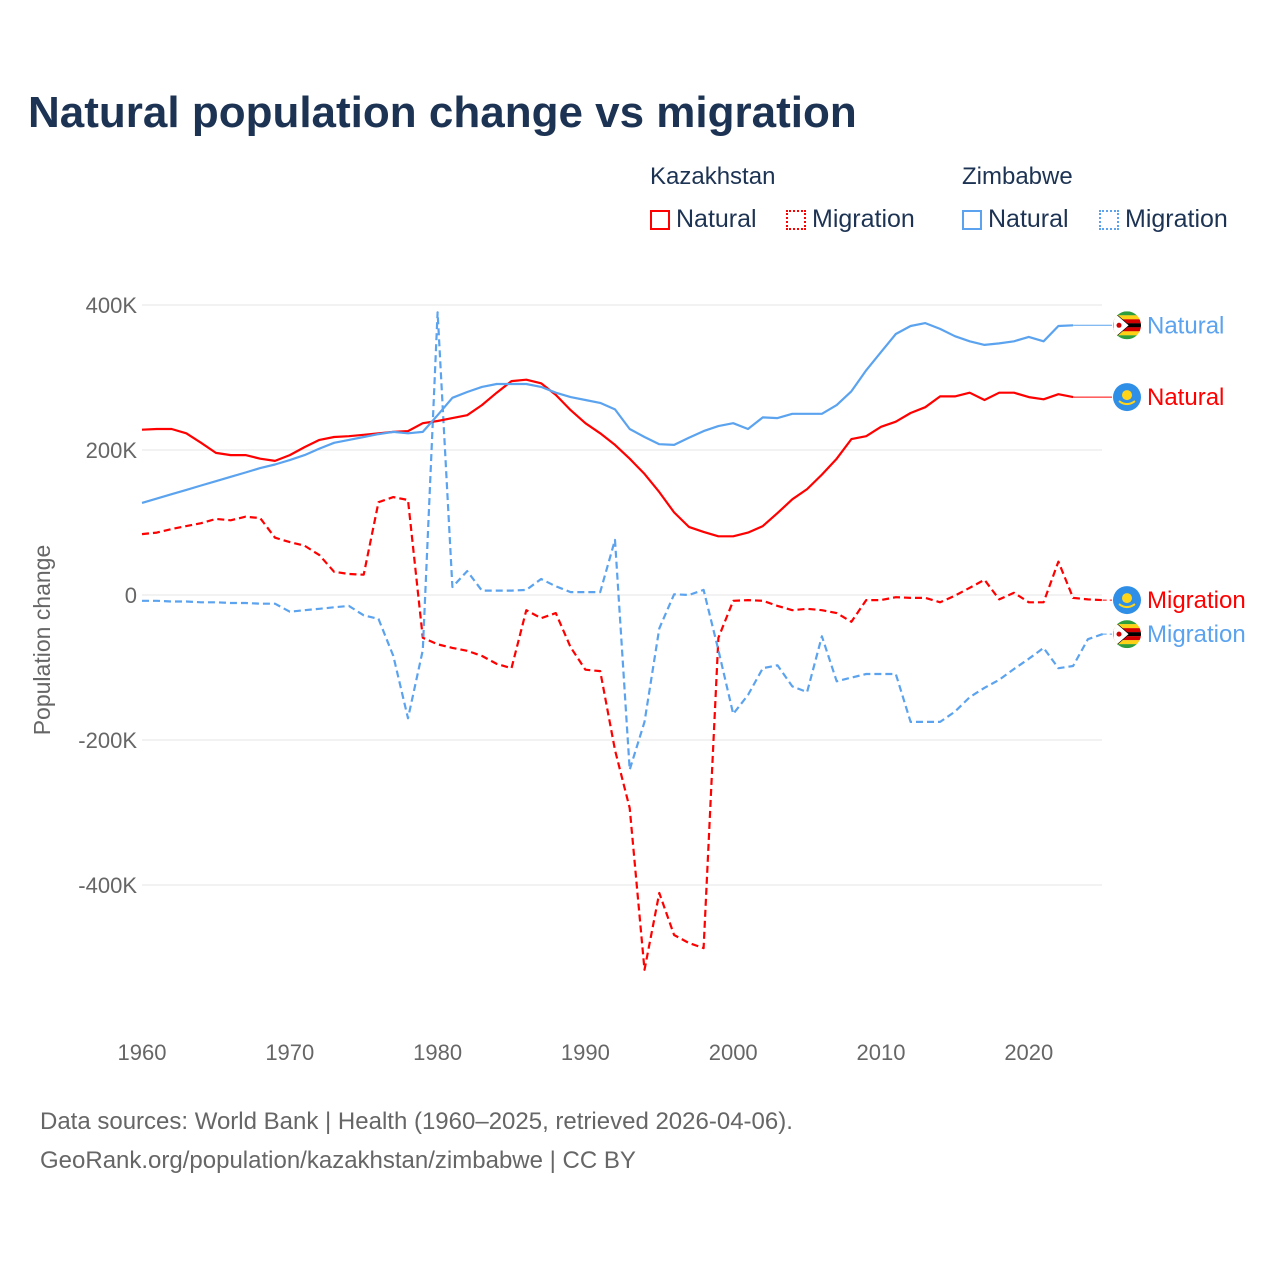 The image size is (1280, 1280). Describe the element at coordinates (437, 1052) in the screenshot. I see `x-tick-label: 1980` at that location.